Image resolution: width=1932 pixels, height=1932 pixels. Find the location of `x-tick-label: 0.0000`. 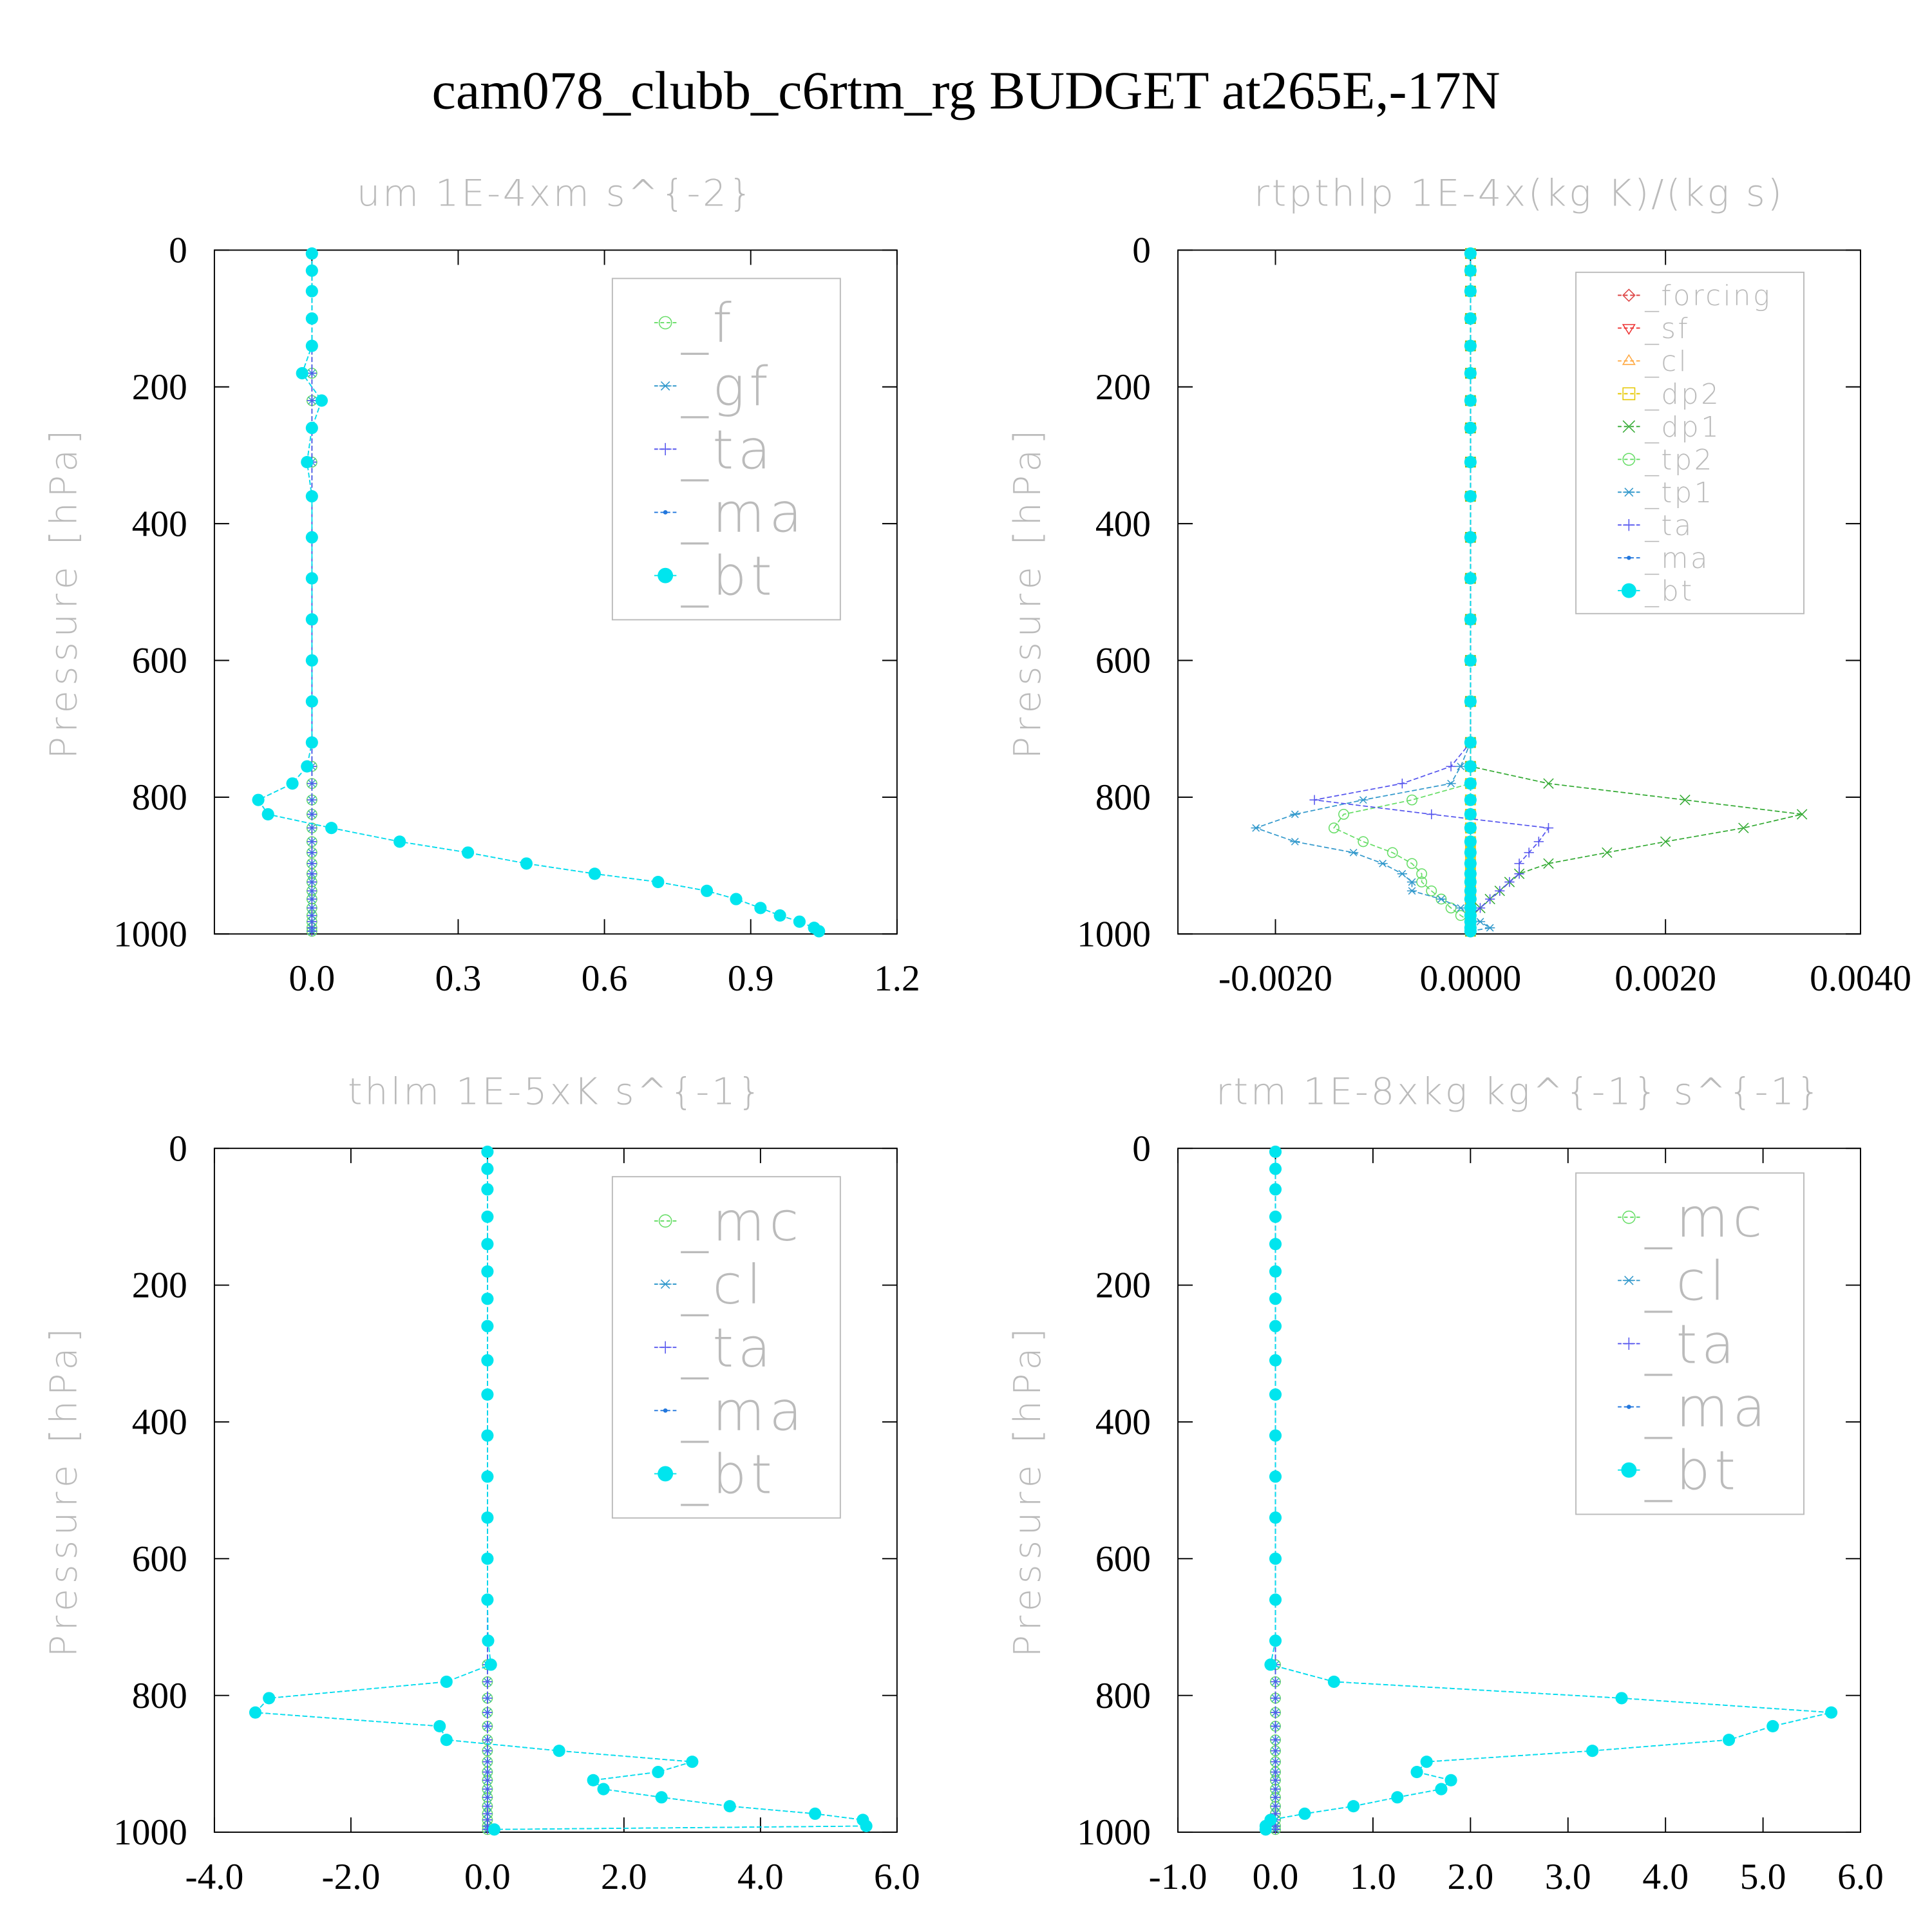

x-tick-label: 0.0000 is located at coordinates (1470, 978).